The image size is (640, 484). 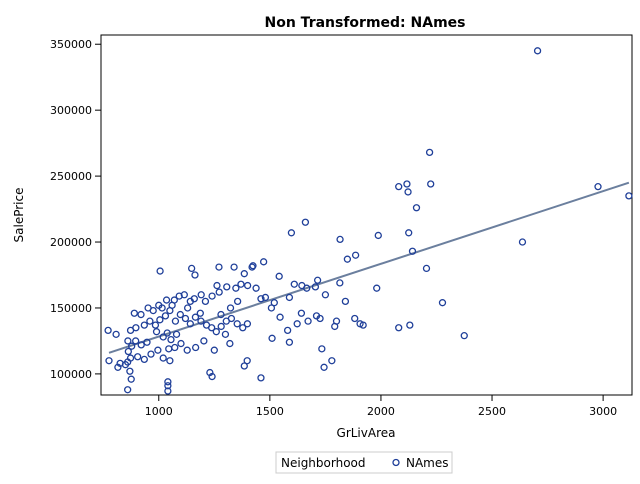 What do you see at coordinates (159, 411) in the screenshot?
I see `x-tick-label: 1000` at bounding box center [159, 411].